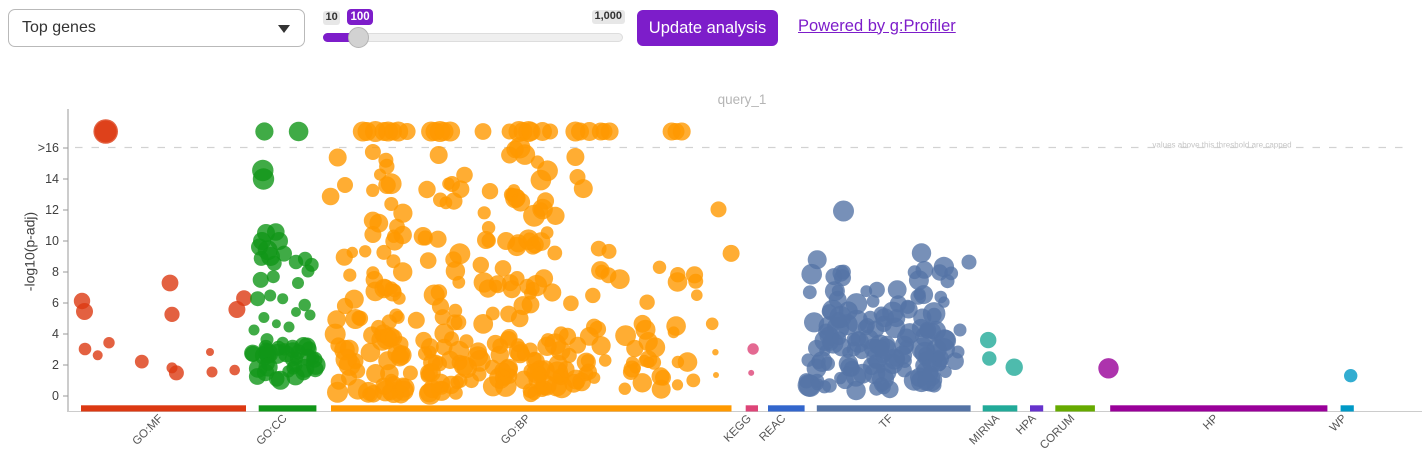 The image size is (1422, 461). What do you see at coordinates (742, 99) in the screenshot?
I see `svg-text: query_1` at bounding box center [742, 99].